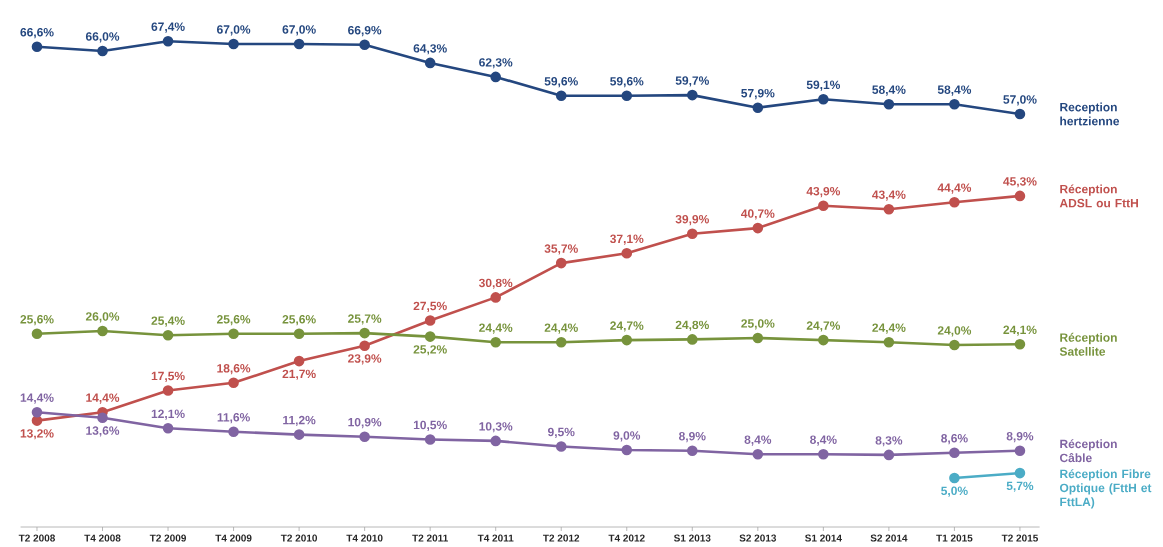  What do you see at coordinates (430, 49) in the screenshot?
I see `data-label: 64,3%` at bounding box center [430, 49].